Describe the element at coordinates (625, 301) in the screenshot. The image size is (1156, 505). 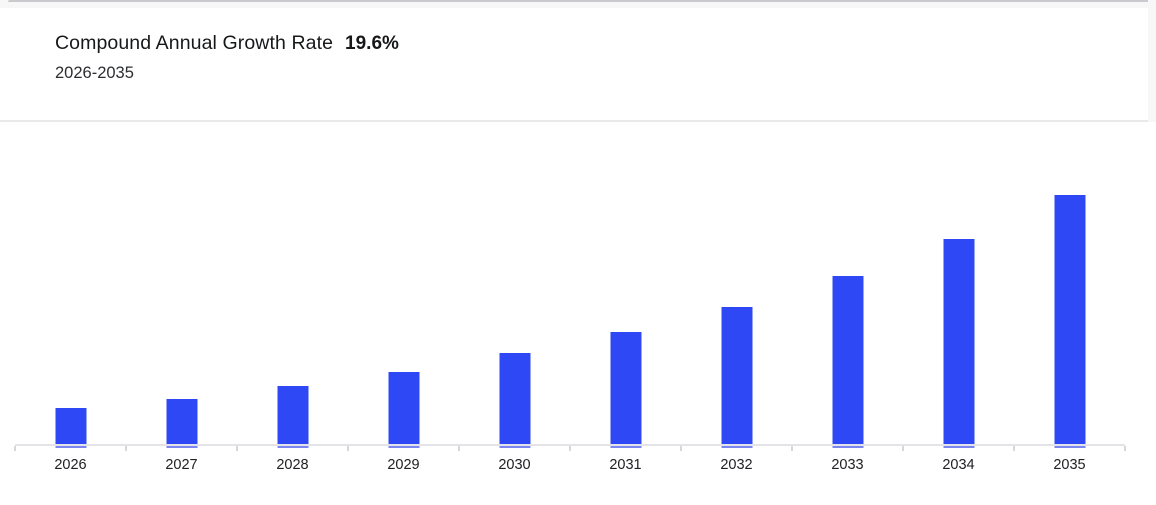
I see `bar-category: 2031` at that location.